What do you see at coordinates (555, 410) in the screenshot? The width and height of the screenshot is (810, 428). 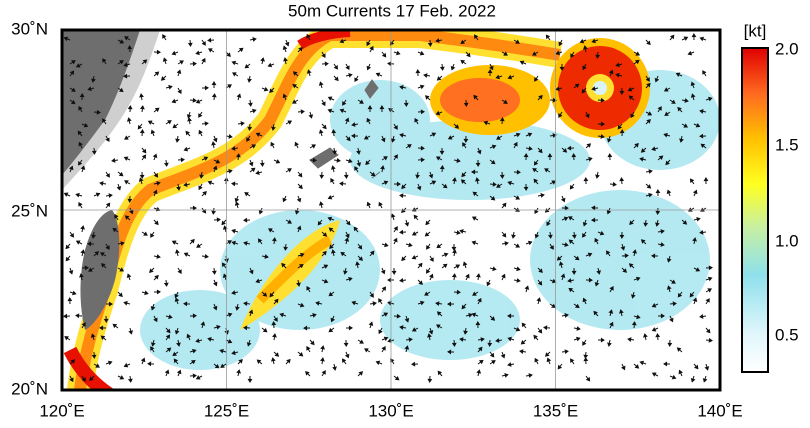 I see `lon-label: 135˚E` at bounding box center [555, 410].